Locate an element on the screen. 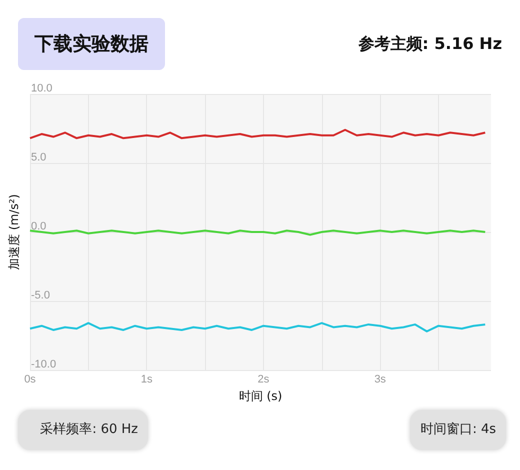 The height and width of the screenshot is (470, 520). y-tick-label: -10.0 is located at coordinates (43, 364).